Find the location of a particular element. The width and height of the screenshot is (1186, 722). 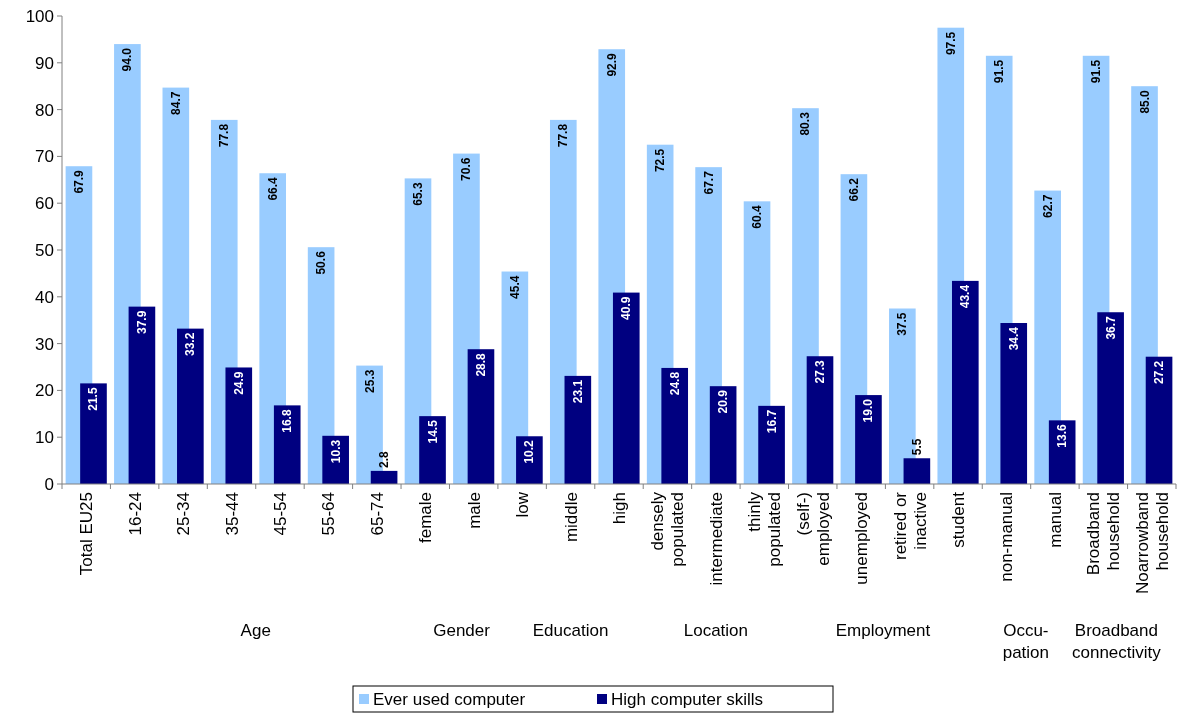

y-tick-label: 60 is located at coordinates (44, 204).